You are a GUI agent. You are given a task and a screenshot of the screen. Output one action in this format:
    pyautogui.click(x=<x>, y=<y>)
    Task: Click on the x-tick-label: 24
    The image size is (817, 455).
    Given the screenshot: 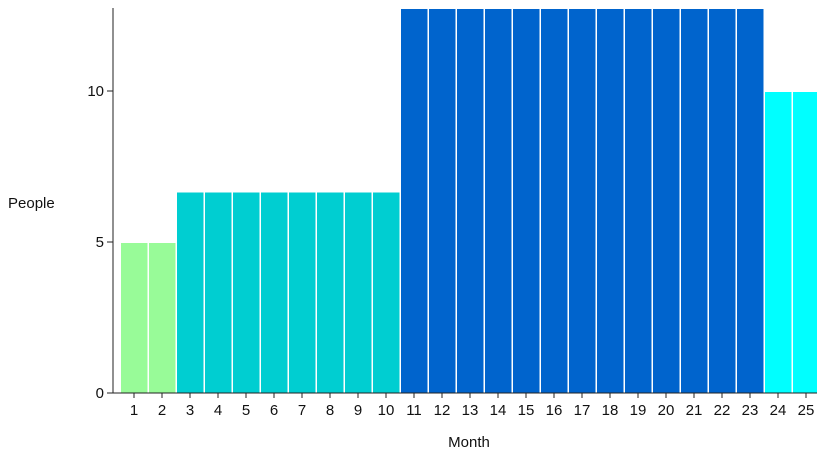 What is the action you would take?
    pyautogui.click(x=778, y=410)
    